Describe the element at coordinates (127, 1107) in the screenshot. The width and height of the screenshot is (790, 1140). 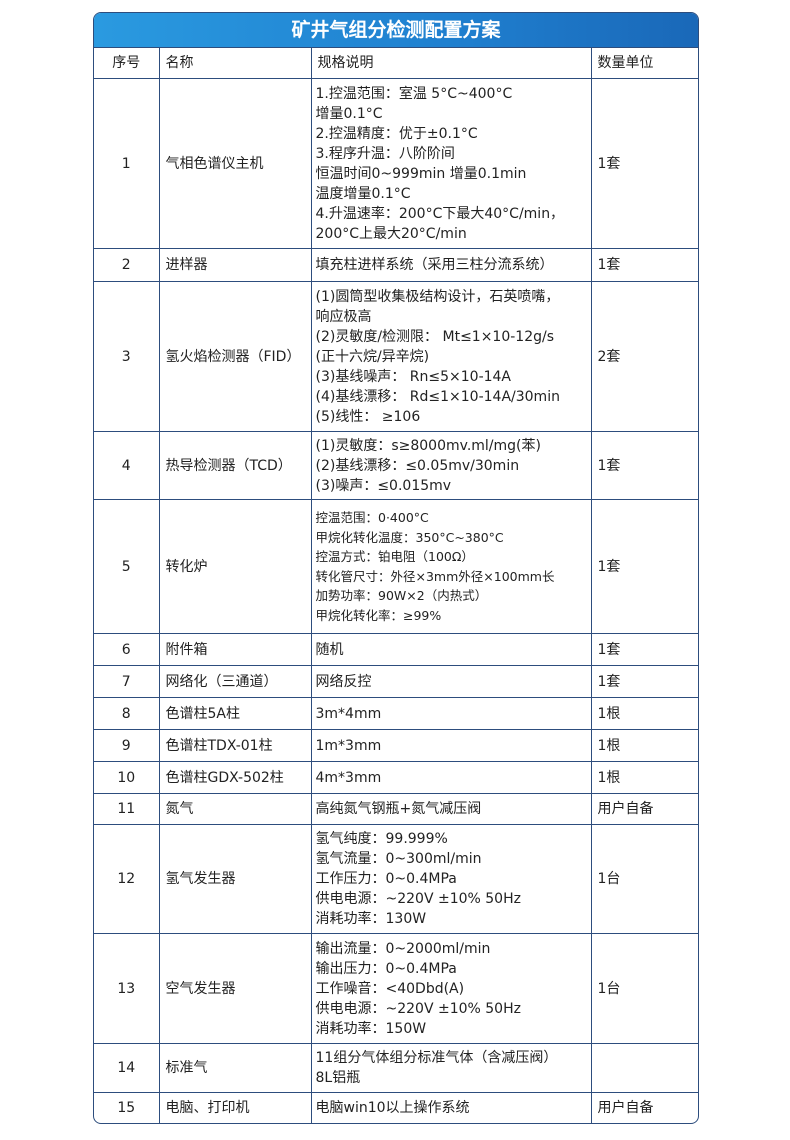
I see `row-number: 15` at that location.